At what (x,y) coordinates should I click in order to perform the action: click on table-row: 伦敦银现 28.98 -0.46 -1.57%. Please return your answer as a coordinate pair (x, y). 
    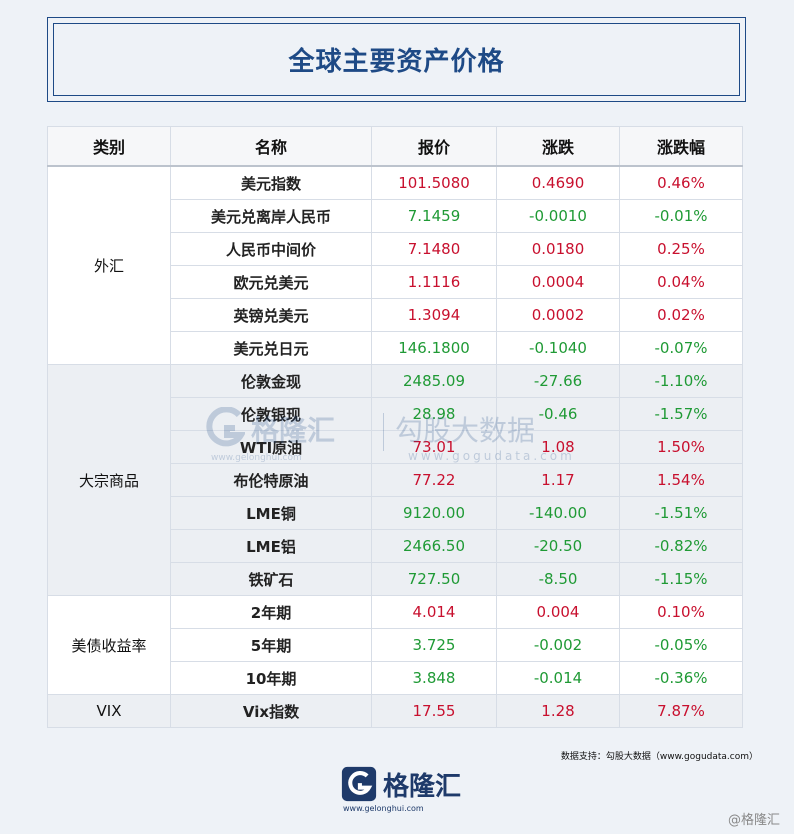
    Looking at the image, I should click on (395, 414).